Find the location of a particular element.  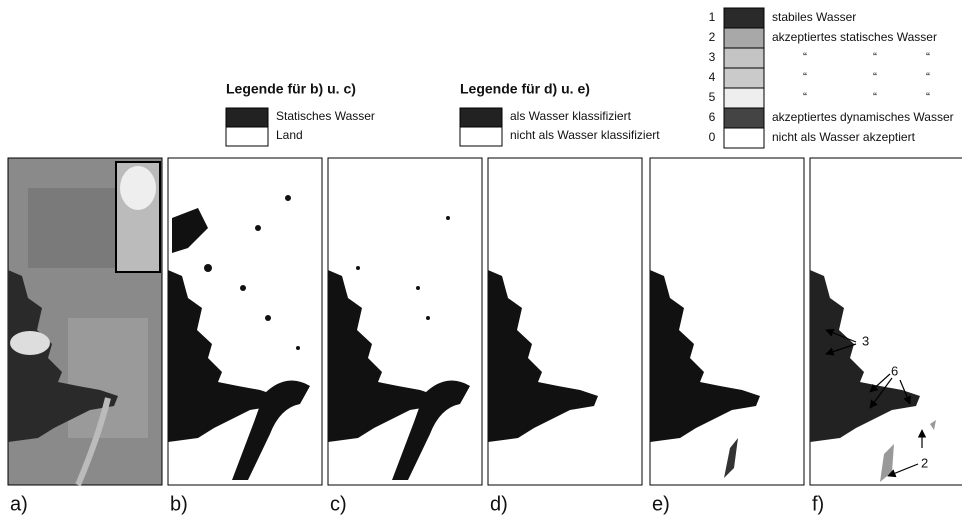

legend-code: 3 is located at coordinates (712, 57).